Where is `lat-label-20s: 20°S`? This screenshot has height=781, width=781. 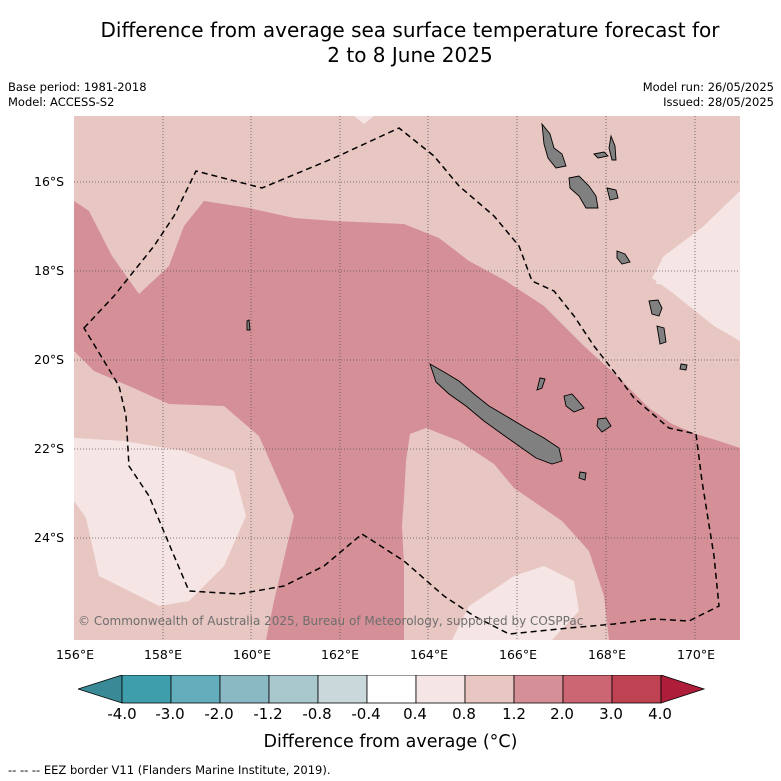 lat-label-20s: 20°S is located at coordinates (49, 359).